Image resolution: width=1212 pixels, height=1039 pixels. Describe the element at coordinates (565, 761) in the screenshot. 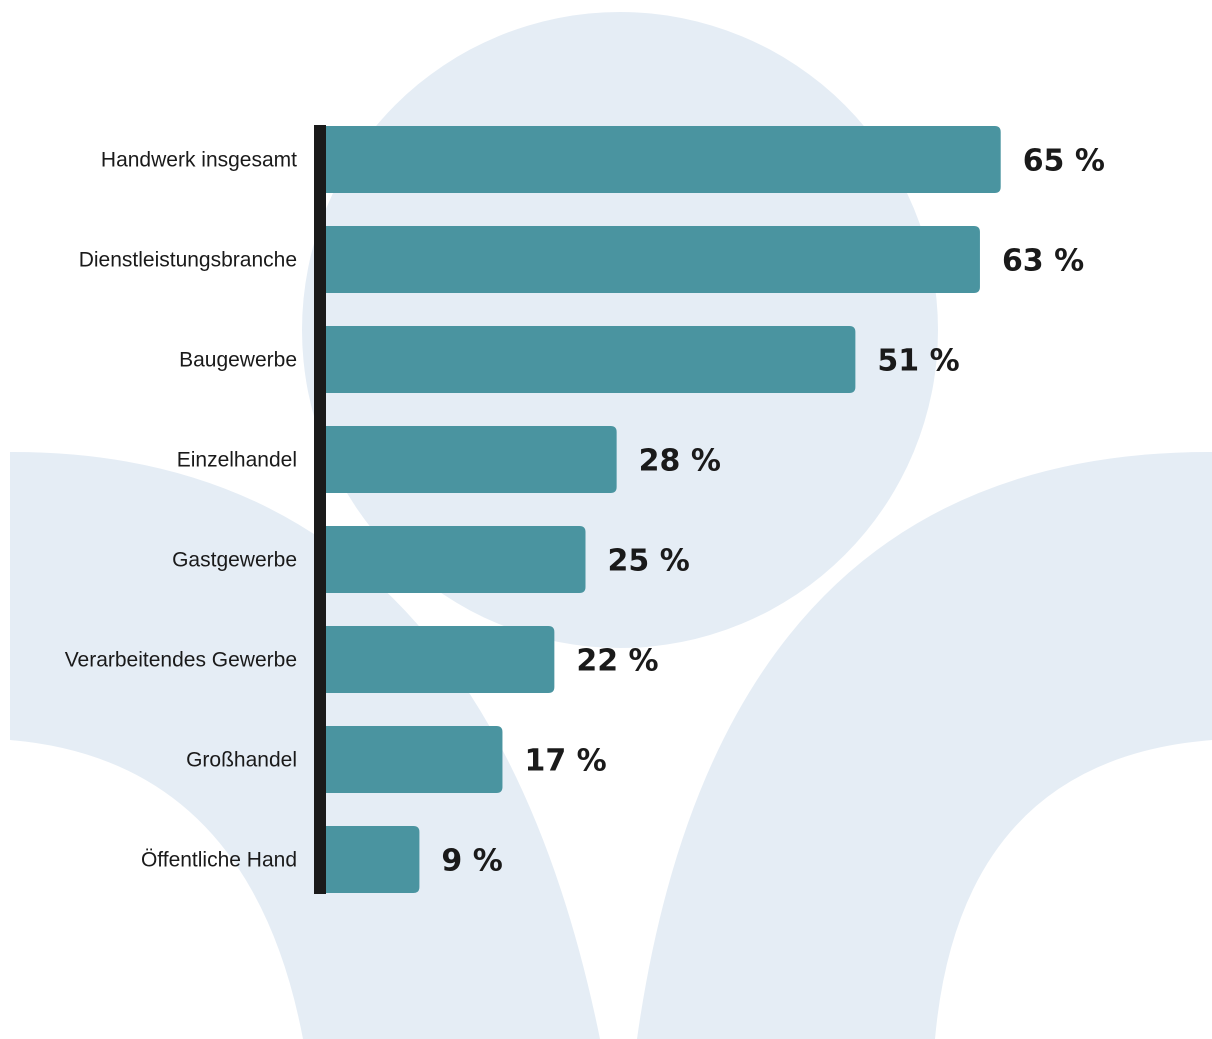

I see `data-label: 17 %` at that location.